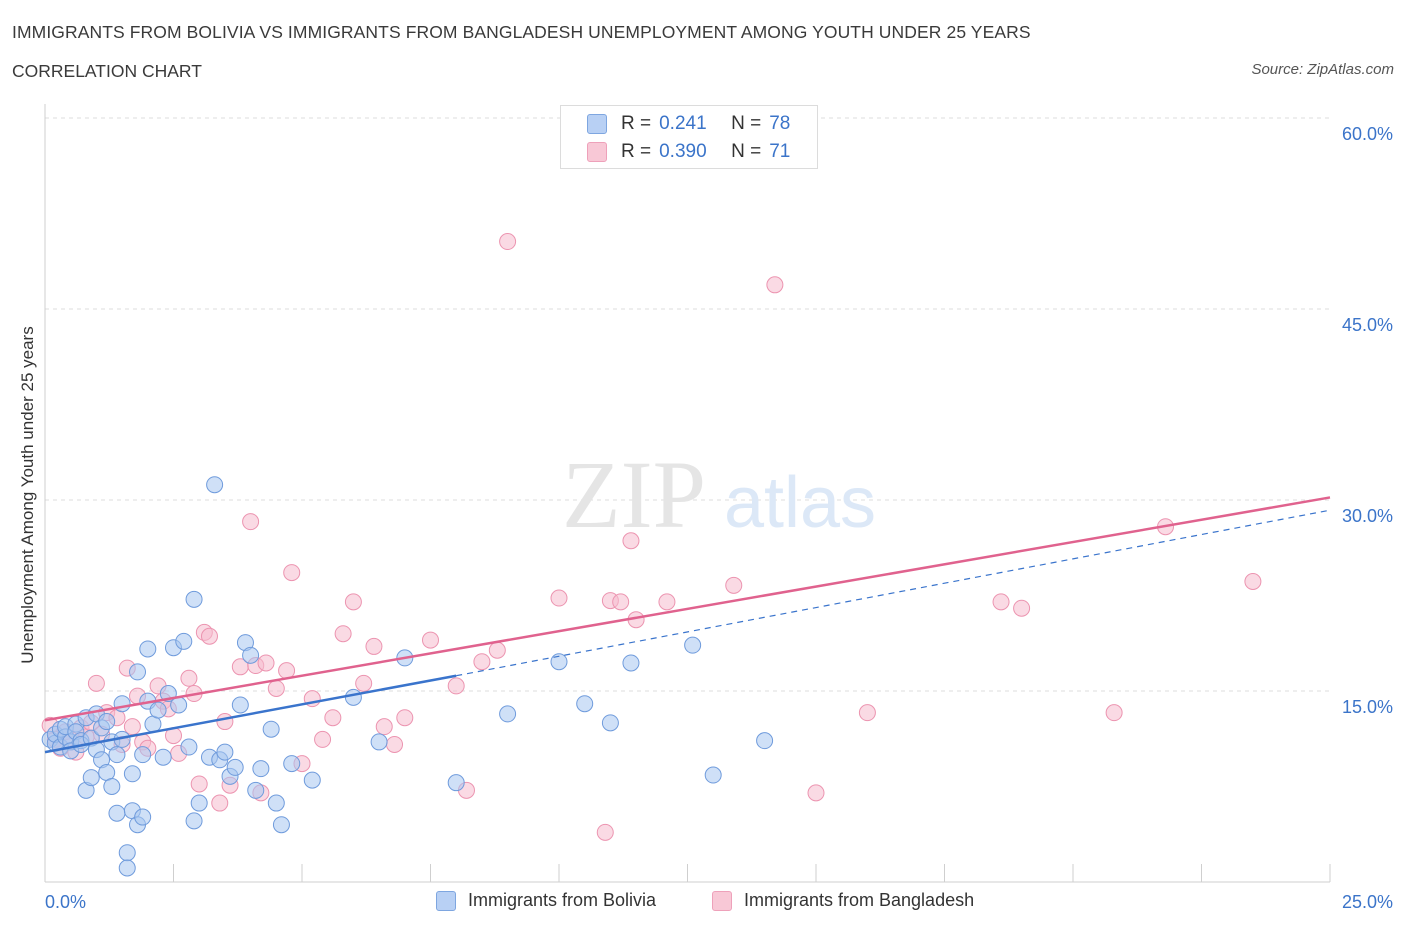 This screenshot has width=1406, height=930. Describe the element at coordinates (859, 900) in the screenshot. I see `bangladesh-legend-label: Immigrants from Bangladesh` at that location.